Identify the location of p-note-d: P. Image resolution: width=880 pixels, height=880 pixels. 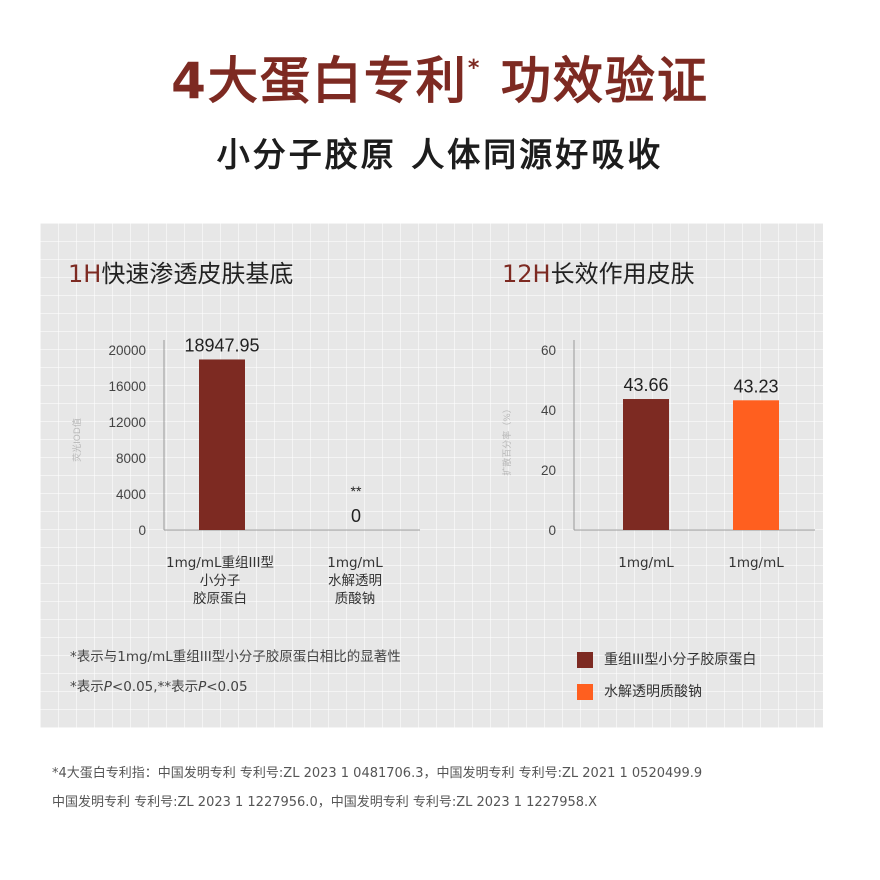
(202, 687).